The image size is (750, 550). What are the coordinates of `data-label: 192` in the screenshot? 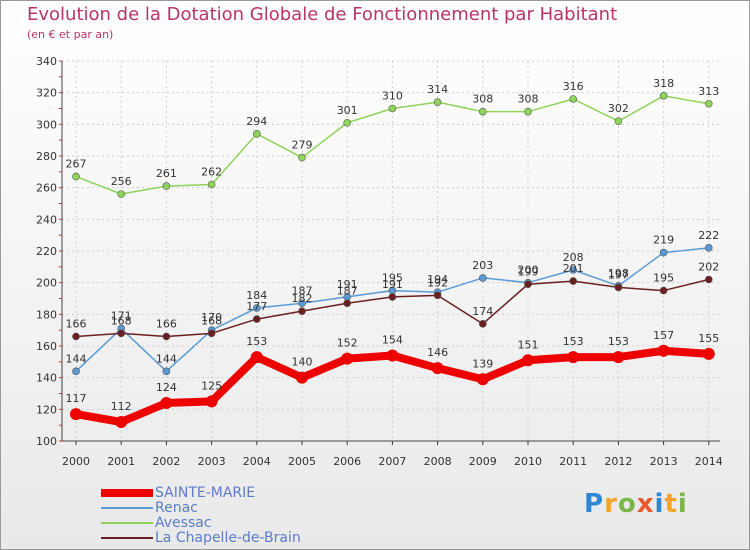 It's located at (437, 282).